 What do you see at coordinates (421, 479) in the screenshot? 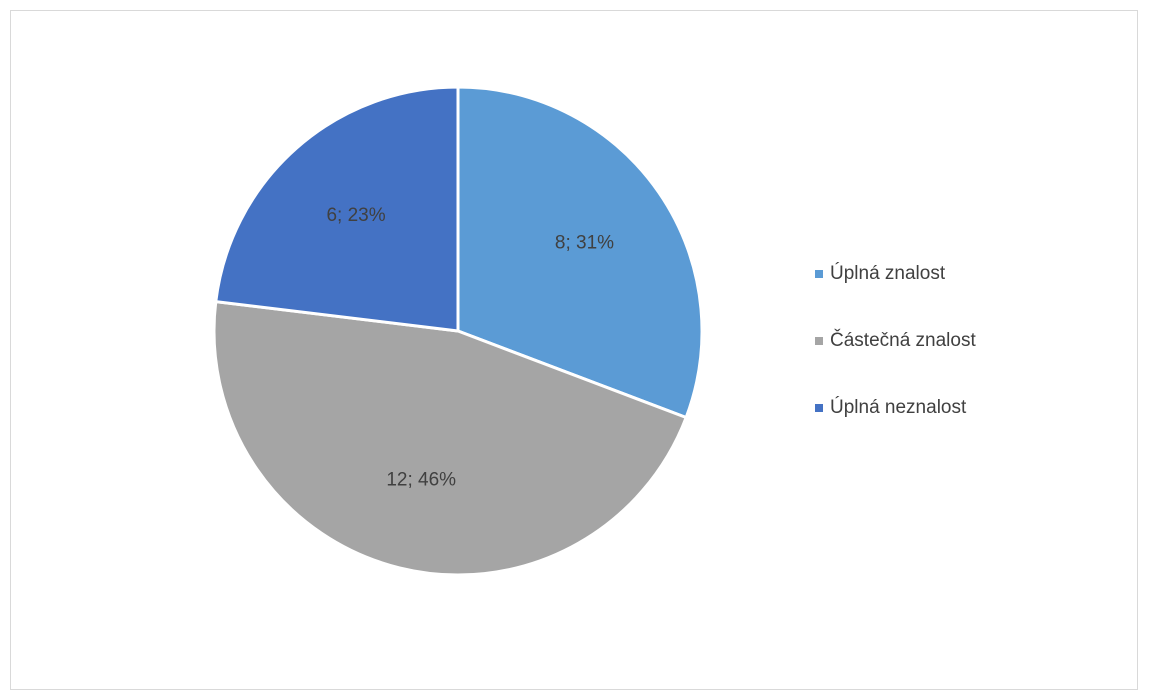
I see `data-label-castecna-znalost: 12; 46%` at bounding box center [421, 479].